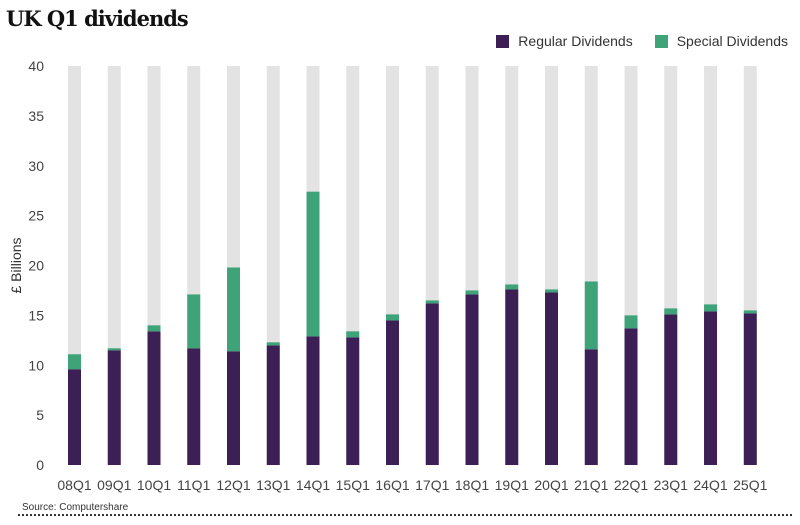 The width and height of the screenshot is (800, 525). I want to click on y-tick-label: 35, so click(36, 116).